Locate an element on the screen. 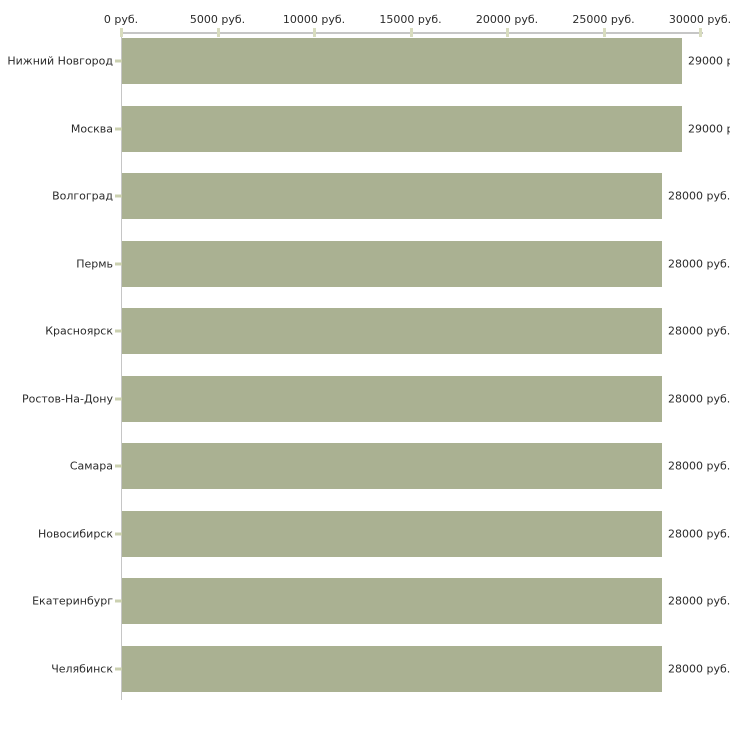  category-label: Новосибирск is located at coordinates (75, 533).